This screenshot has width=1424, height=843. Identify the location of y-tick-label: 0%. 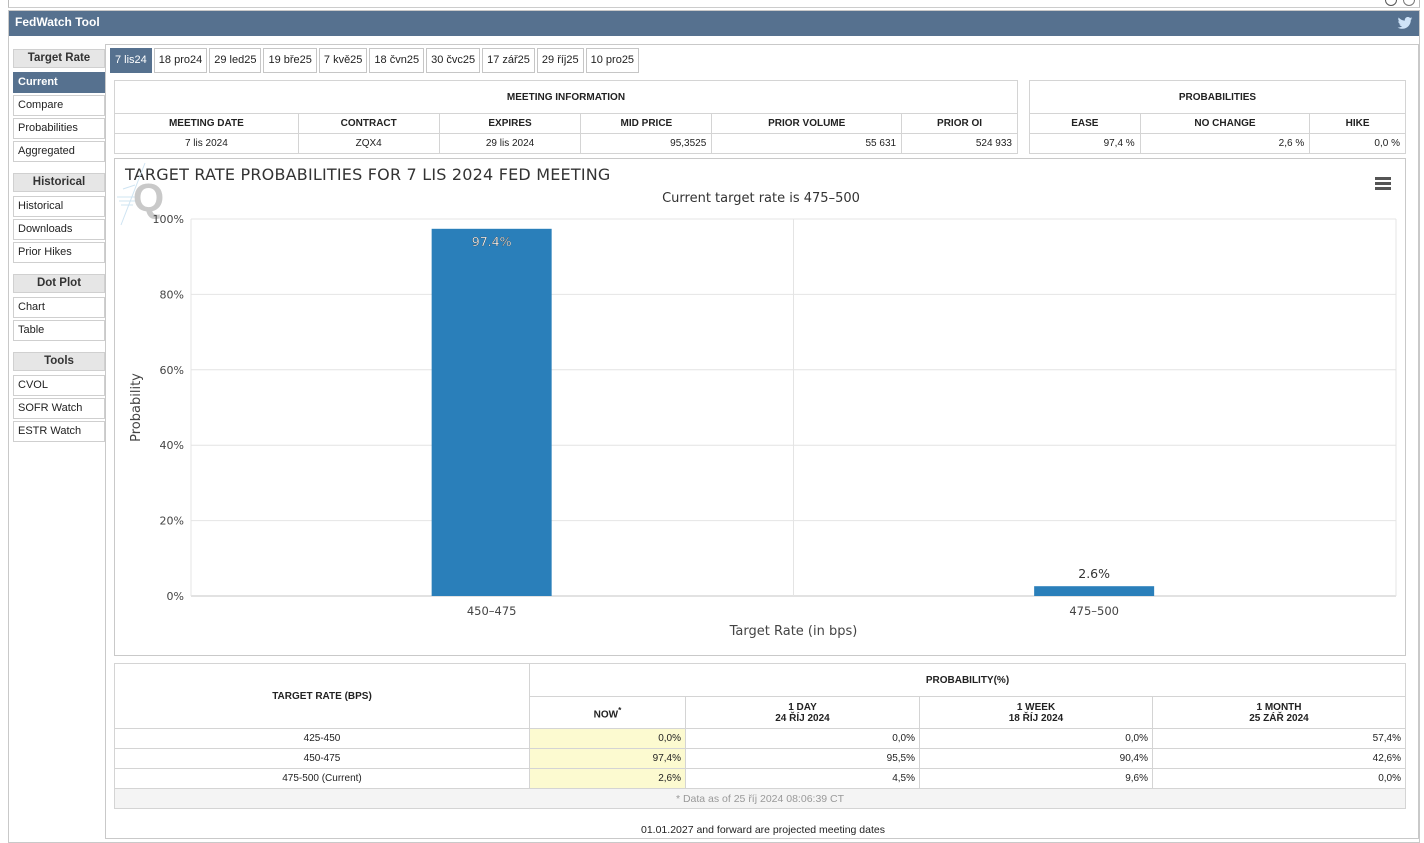
(175, 596).